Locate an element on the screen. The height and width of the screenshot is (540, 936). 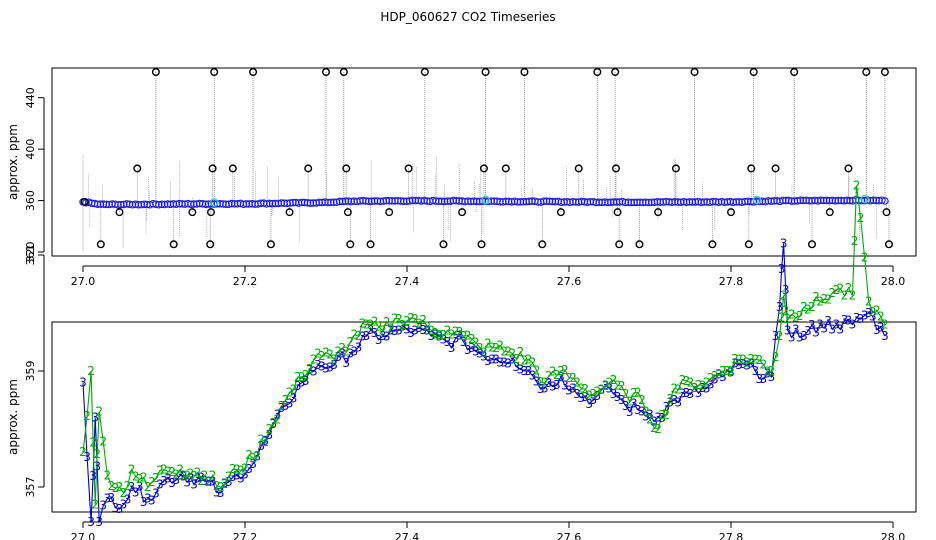
bottom-y-axis-label: approx. ppm is located at coordinates (13, 417).